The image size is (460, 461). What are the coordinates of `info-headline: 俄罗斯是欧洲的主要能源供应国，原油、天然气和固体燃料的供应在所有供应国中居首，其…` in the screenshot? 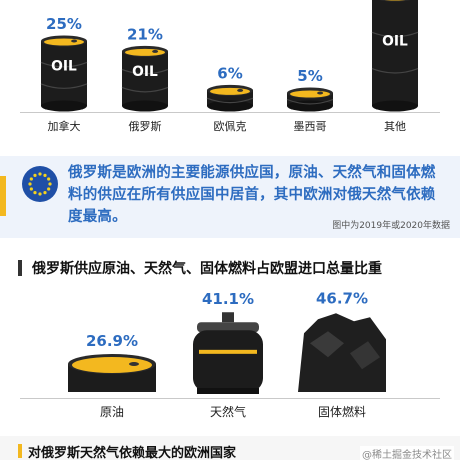 It's located at (252, 195).